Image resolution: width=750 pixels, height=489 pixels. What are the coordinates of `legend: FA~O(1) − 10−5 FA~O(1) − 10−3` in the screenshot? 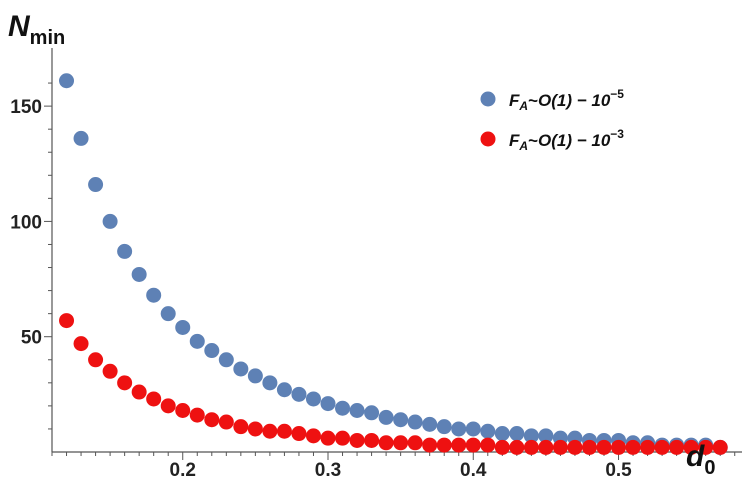 It's located at (552, 120).